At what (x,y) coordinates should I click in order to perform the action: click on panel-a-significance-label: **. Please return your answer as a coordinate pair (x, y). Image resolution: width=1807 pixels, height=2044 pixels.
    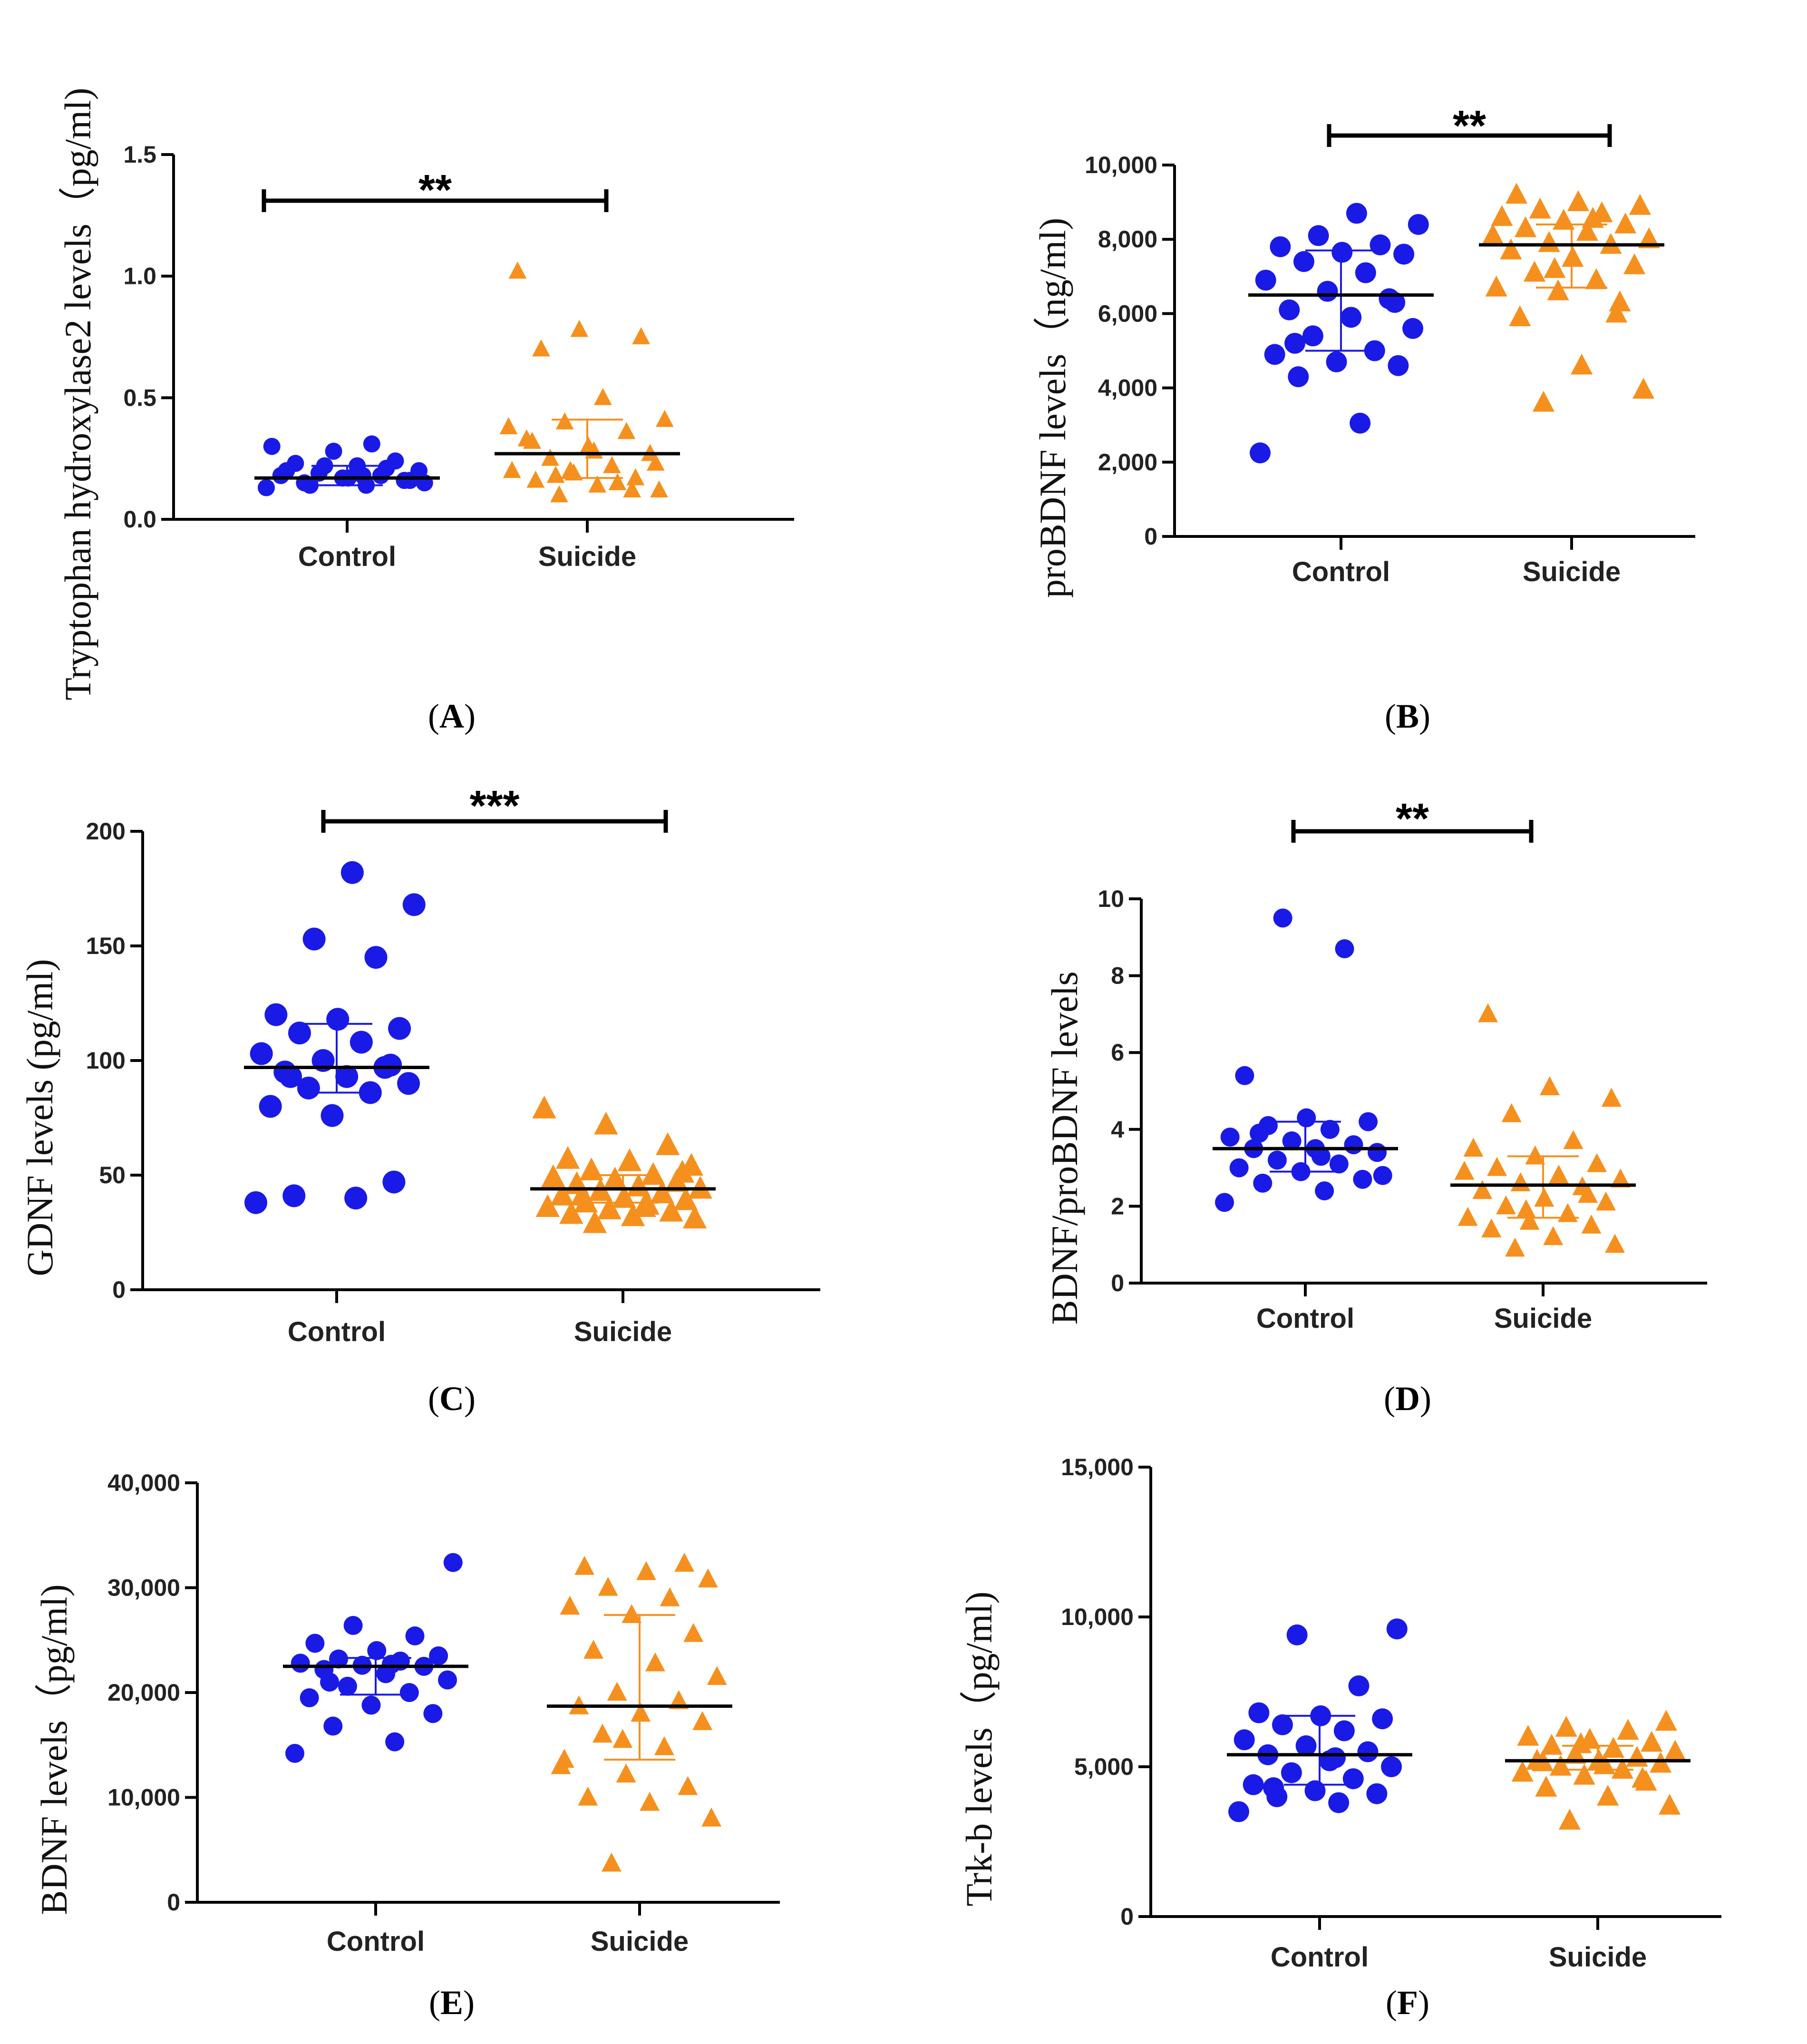
    Looking at the image, I should click on (435, 190).